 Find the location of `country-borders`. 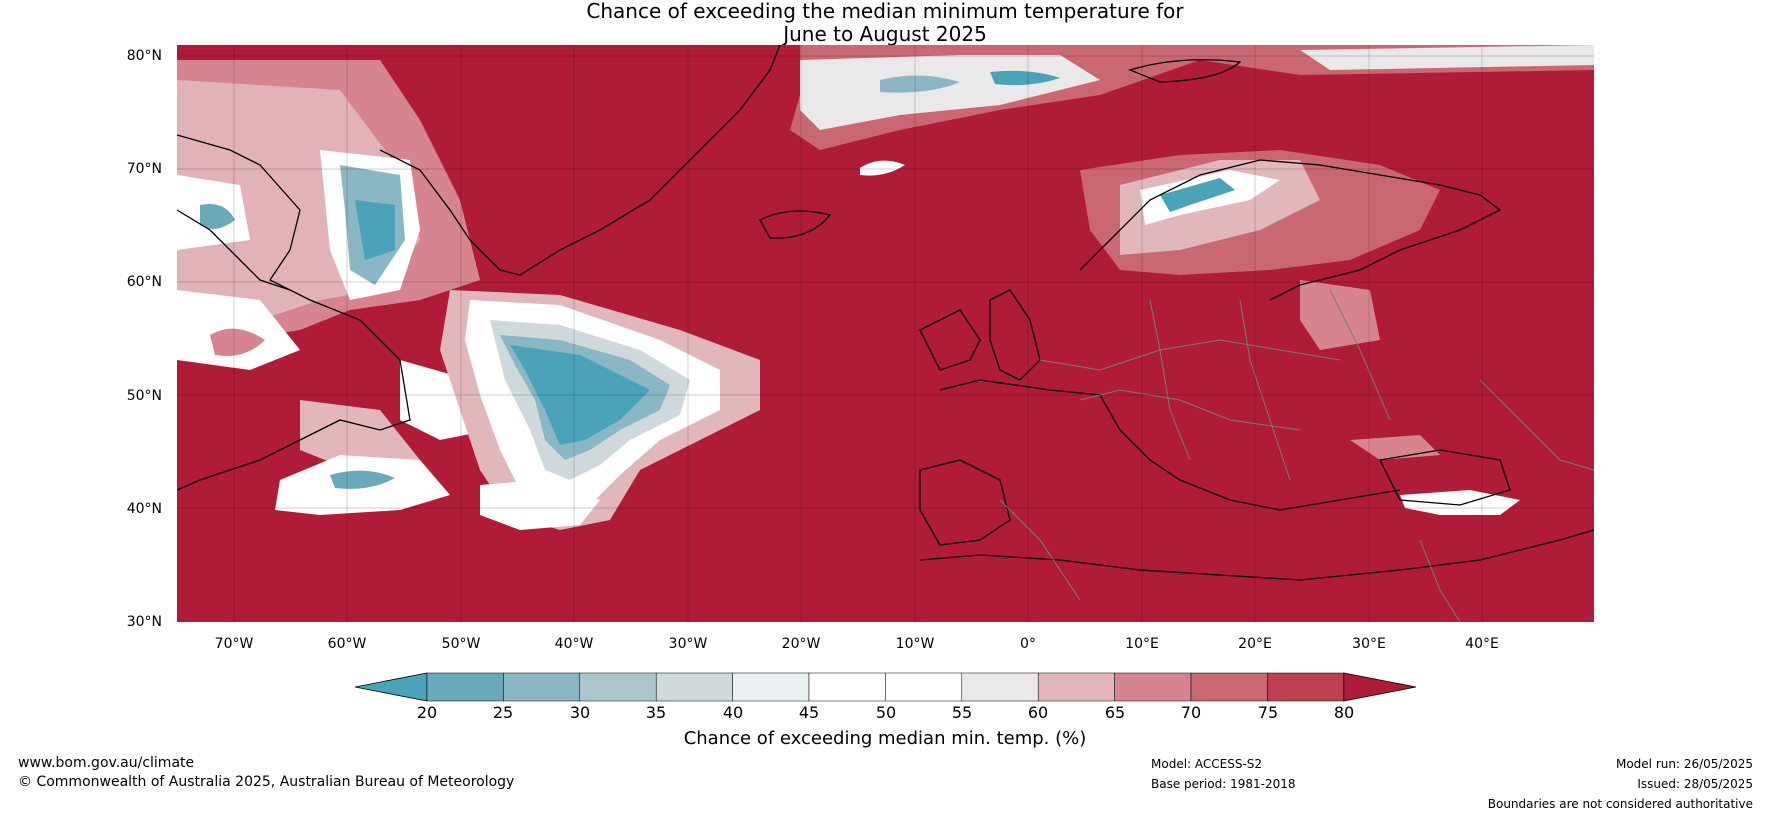

country-borders is located at coordinates (1296, 455).